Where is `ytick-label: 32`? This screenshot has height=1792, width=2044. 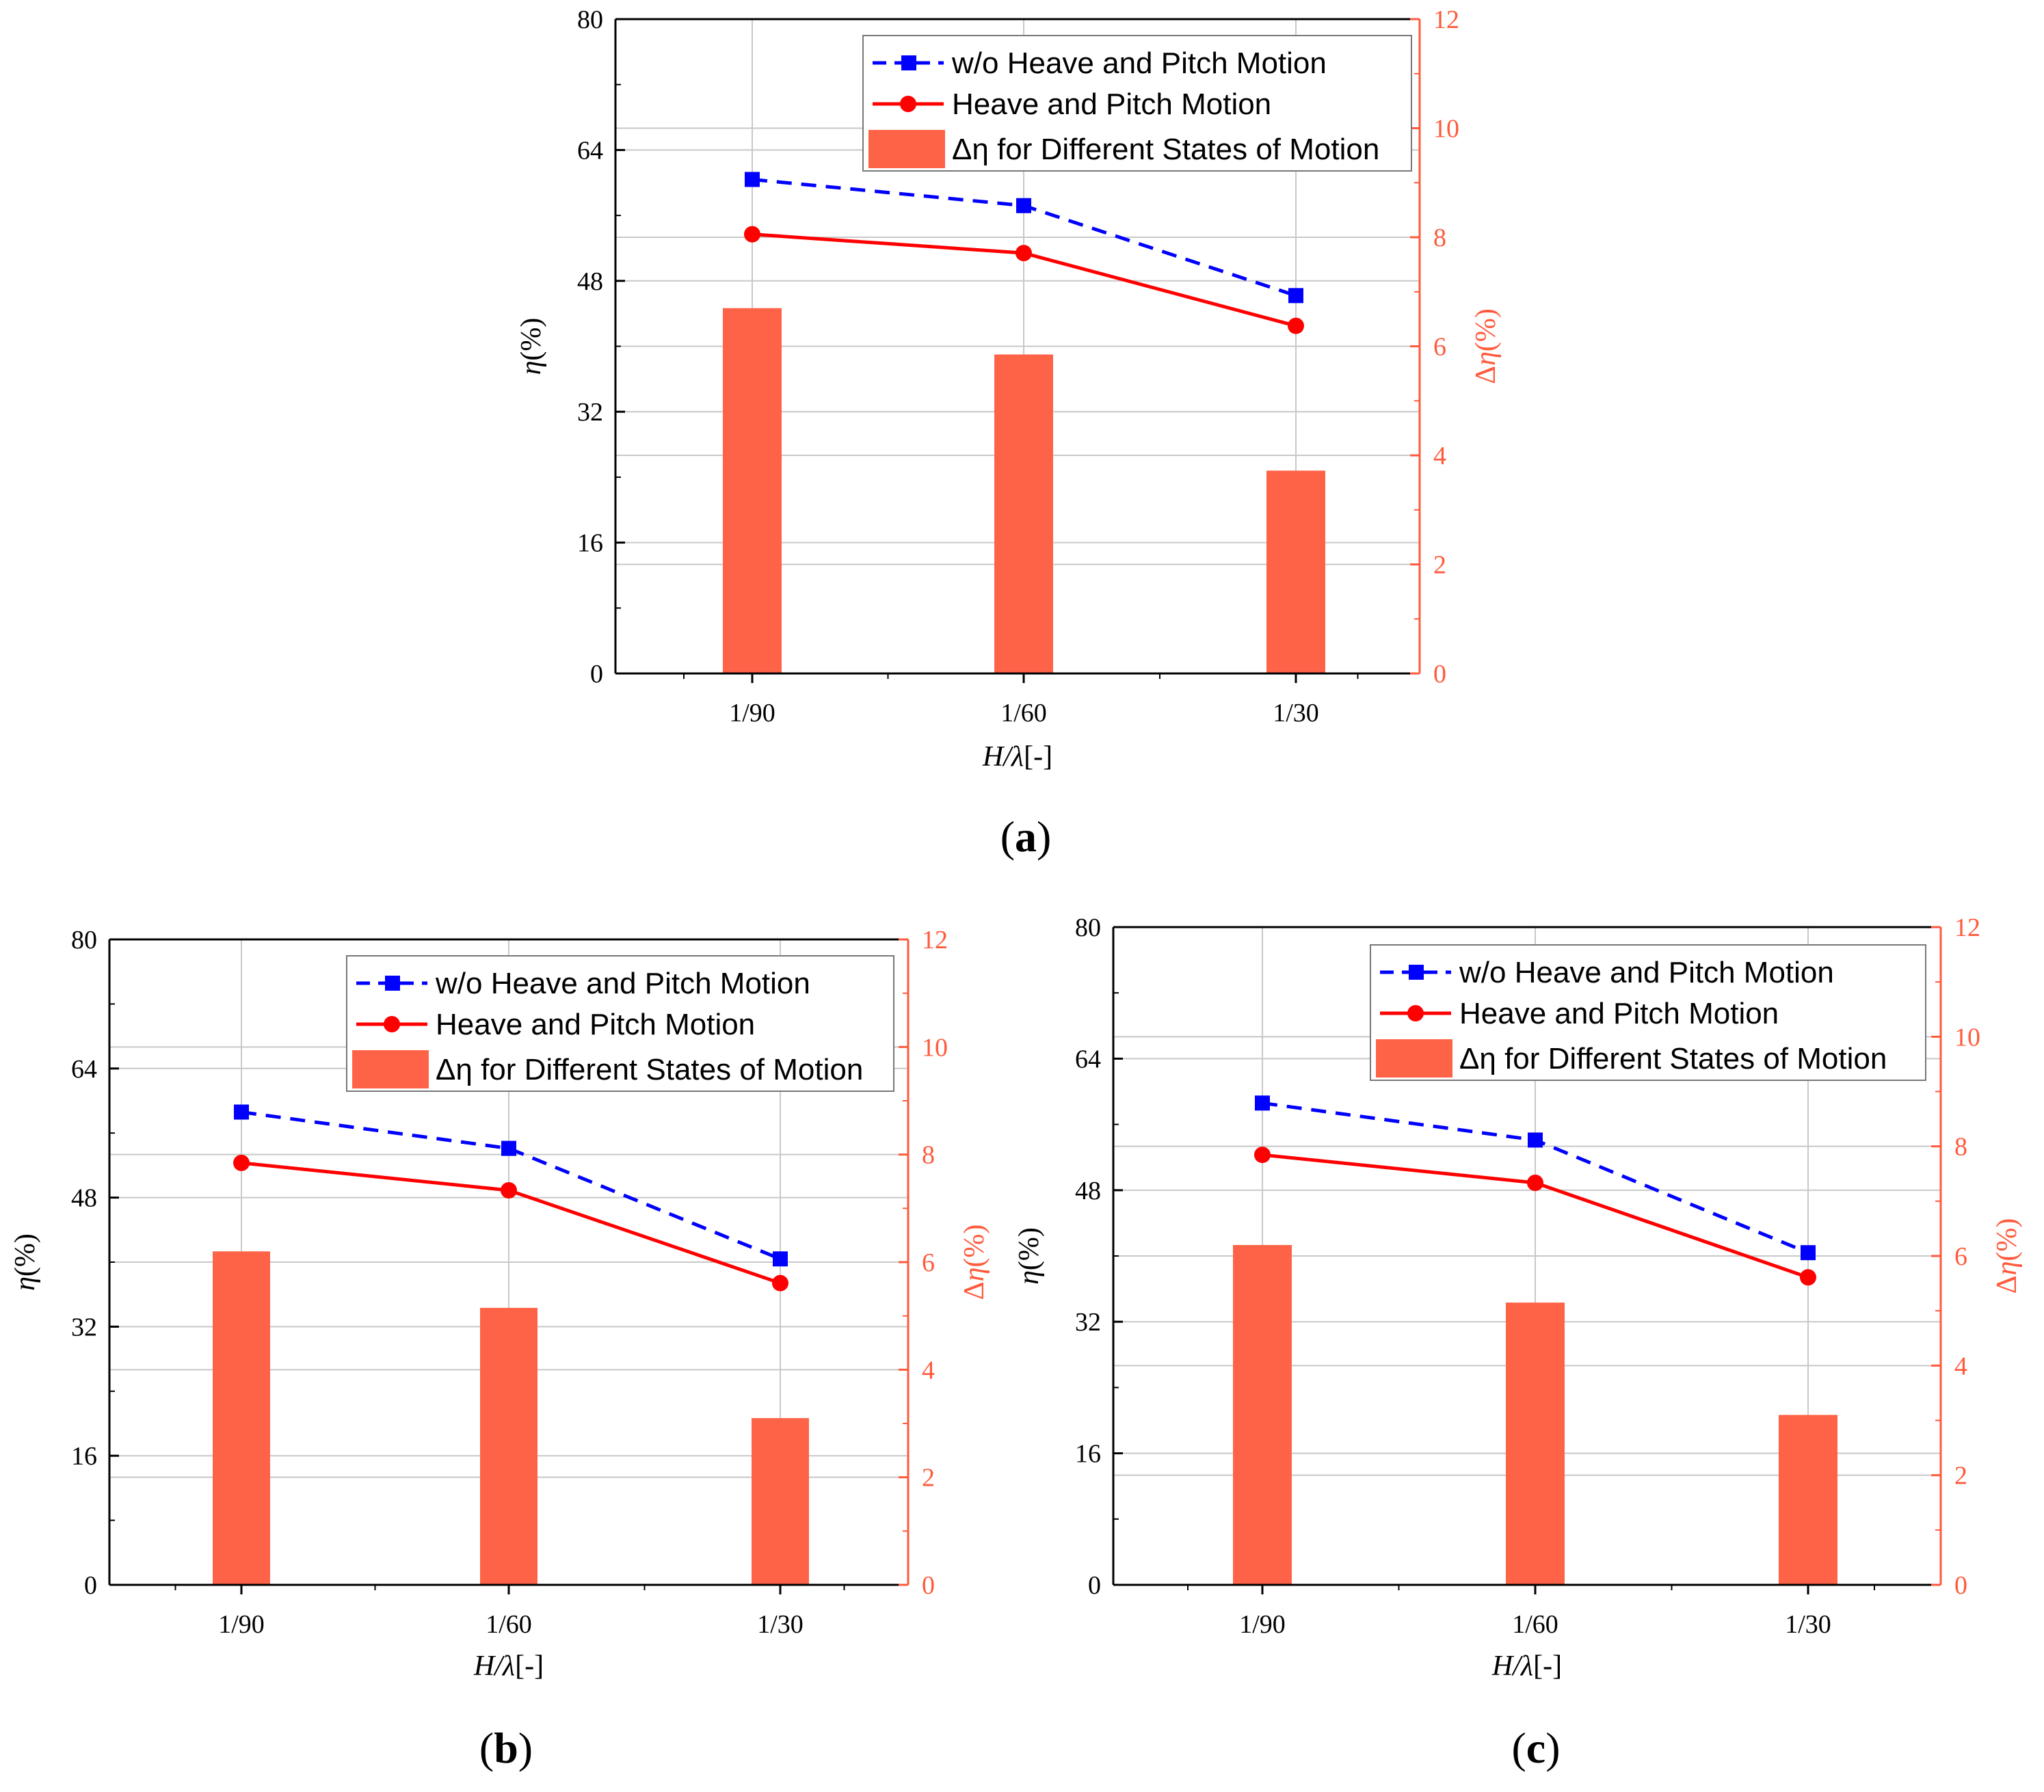
ytick-label: 32 is located at coordinates (590, 412).